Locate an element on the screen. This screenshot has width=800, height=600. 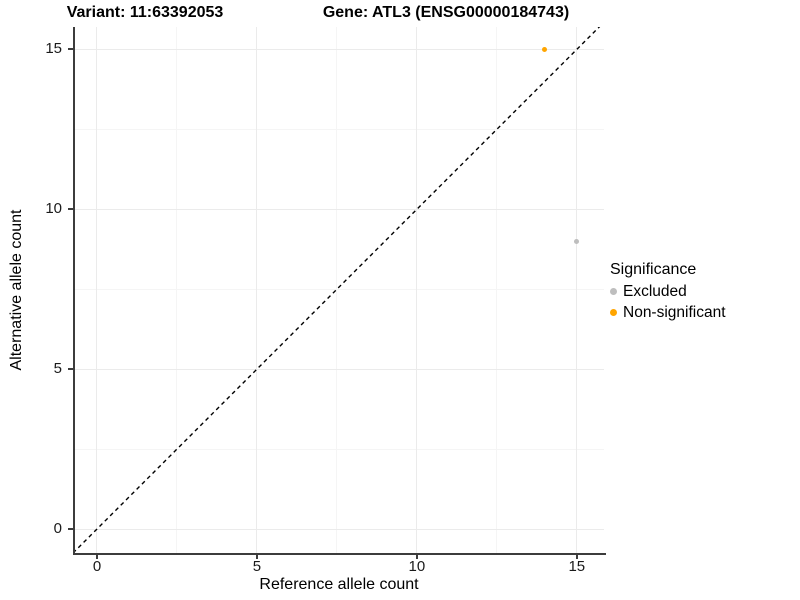
data-point-non-significant is located at coordinates (545, 49).